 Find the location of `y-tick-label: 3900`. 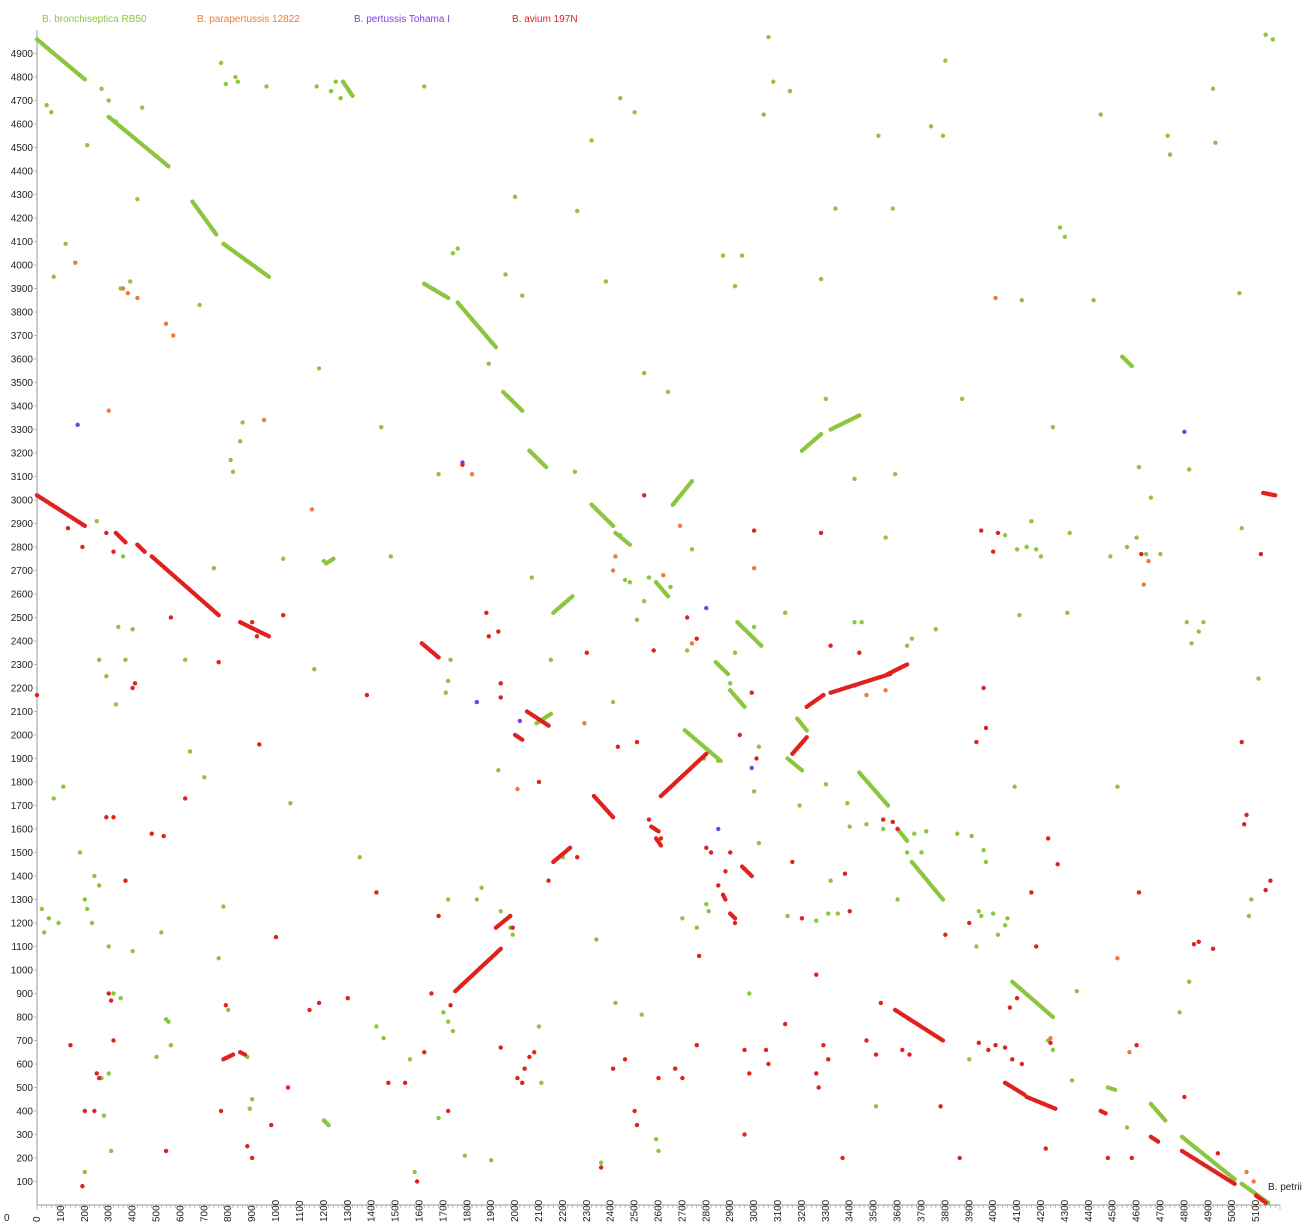

y-tick-label: 3900 is located at coordinates (22, 289).